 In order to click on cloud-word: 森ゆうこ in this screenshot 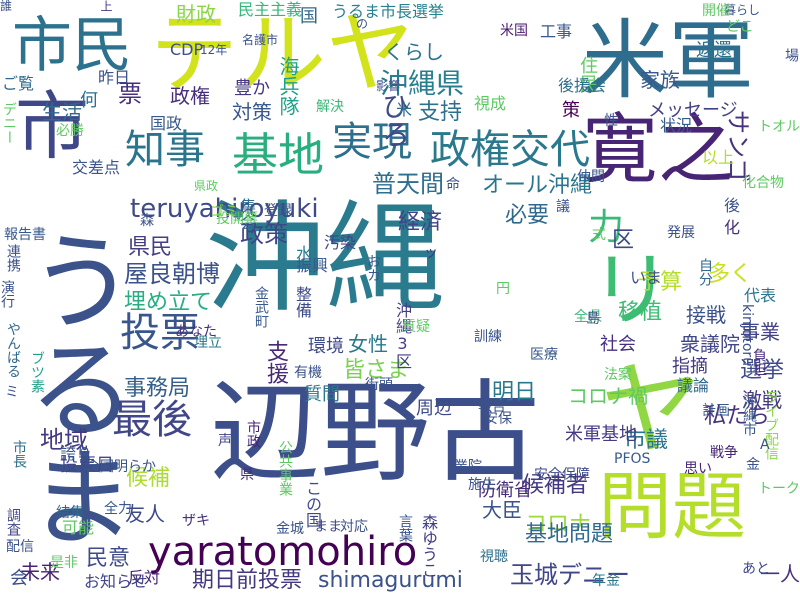, I will do `click(428, 546)`.